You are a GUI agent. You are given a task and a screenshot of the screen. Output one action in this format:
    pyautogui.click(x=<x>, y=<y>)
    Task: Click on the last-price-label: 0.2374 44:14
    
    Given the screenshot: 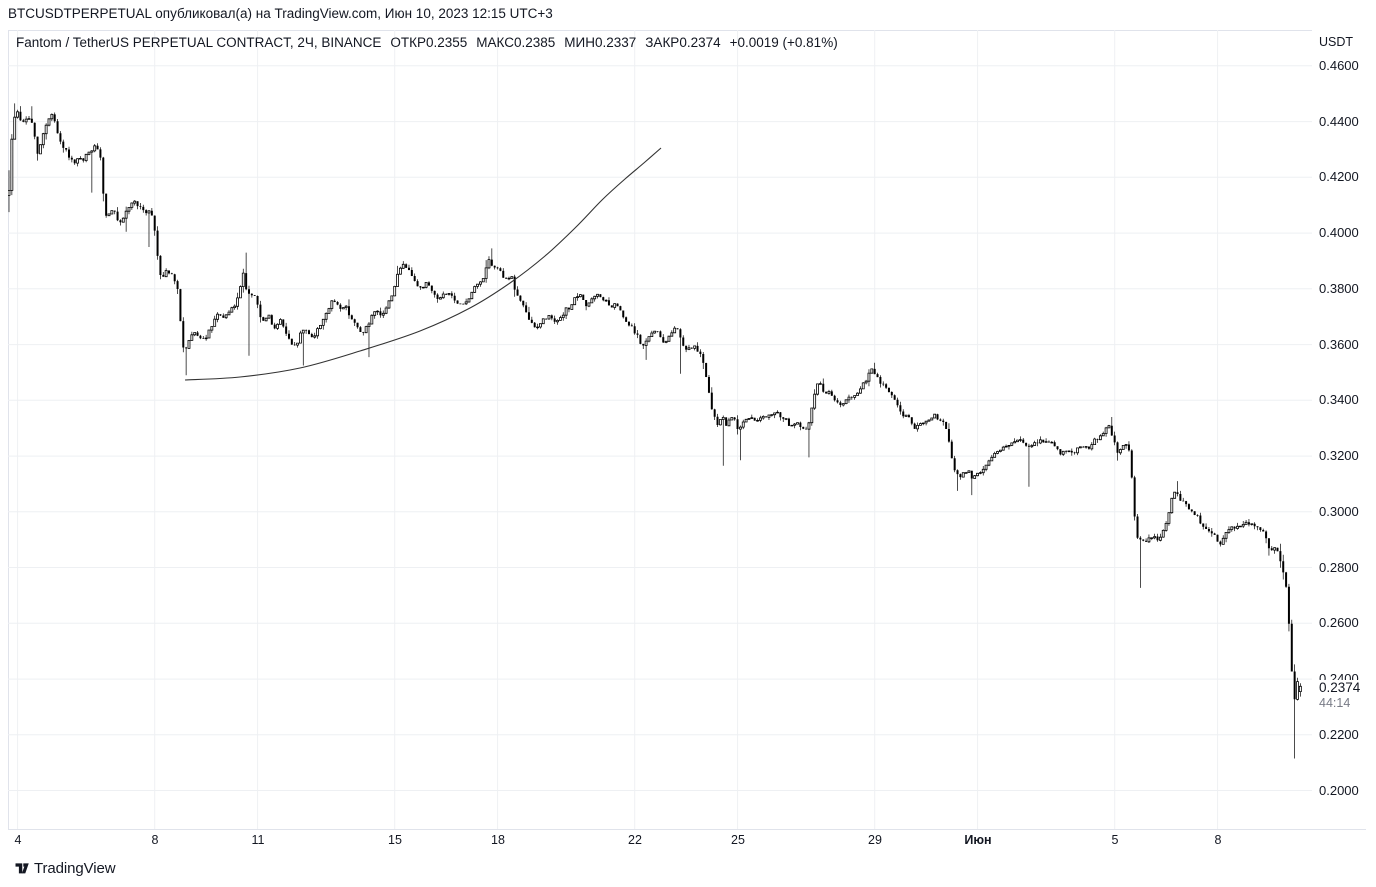 What is the action you would take?
    pyautogui.click(x=1339, y=696)
    